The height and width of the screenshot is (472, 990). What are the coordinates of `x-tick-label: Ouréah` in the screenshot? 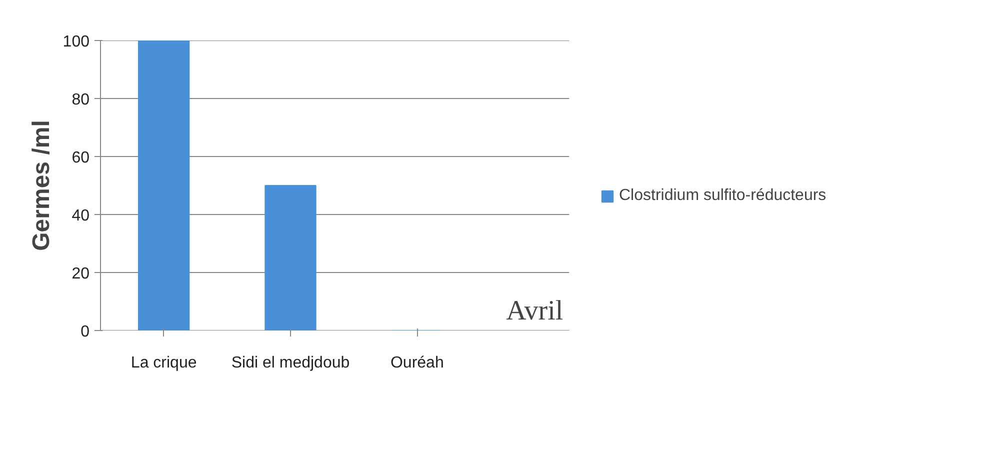 It's located at (417, 363).